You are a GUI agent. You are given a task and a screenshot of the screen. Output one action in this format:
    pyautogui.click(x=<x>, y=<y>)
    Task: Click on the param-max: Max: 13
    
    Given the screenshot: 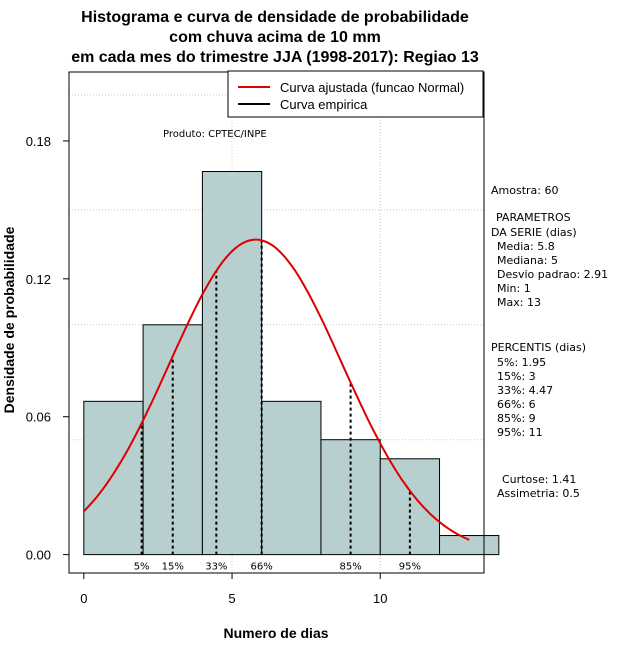 What is the action you would take?
    pyautogui.click(x=519, y=302)
    